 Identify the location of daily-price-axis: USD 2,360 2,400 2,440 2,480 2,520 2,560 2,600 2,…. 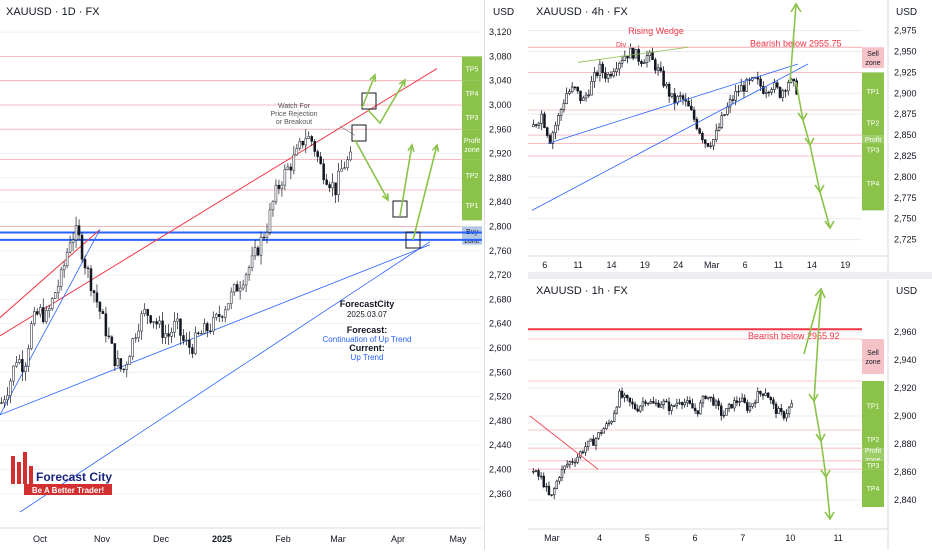
(507, 275).